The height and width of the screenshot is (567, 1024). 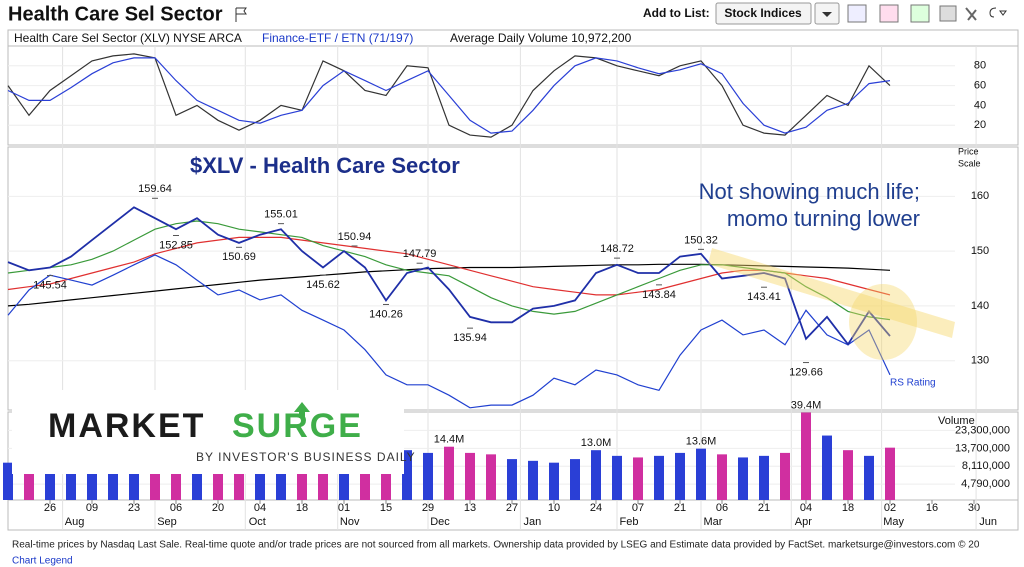 I want to click on month-label: Nov, so click(x=350, y=522).